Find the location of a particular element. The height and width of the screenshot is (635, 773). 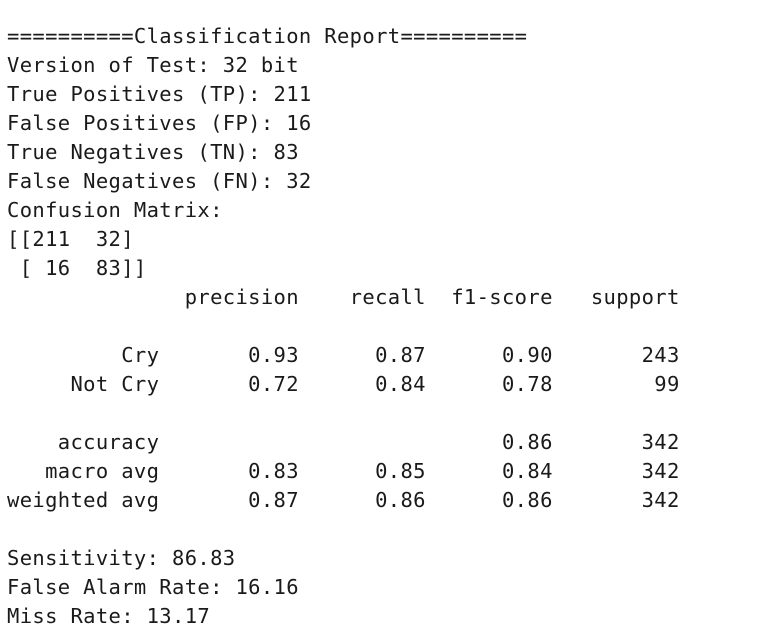

metrics-row-accuracy: accuracy 0.86 342 is located at coordinates (343, 442).